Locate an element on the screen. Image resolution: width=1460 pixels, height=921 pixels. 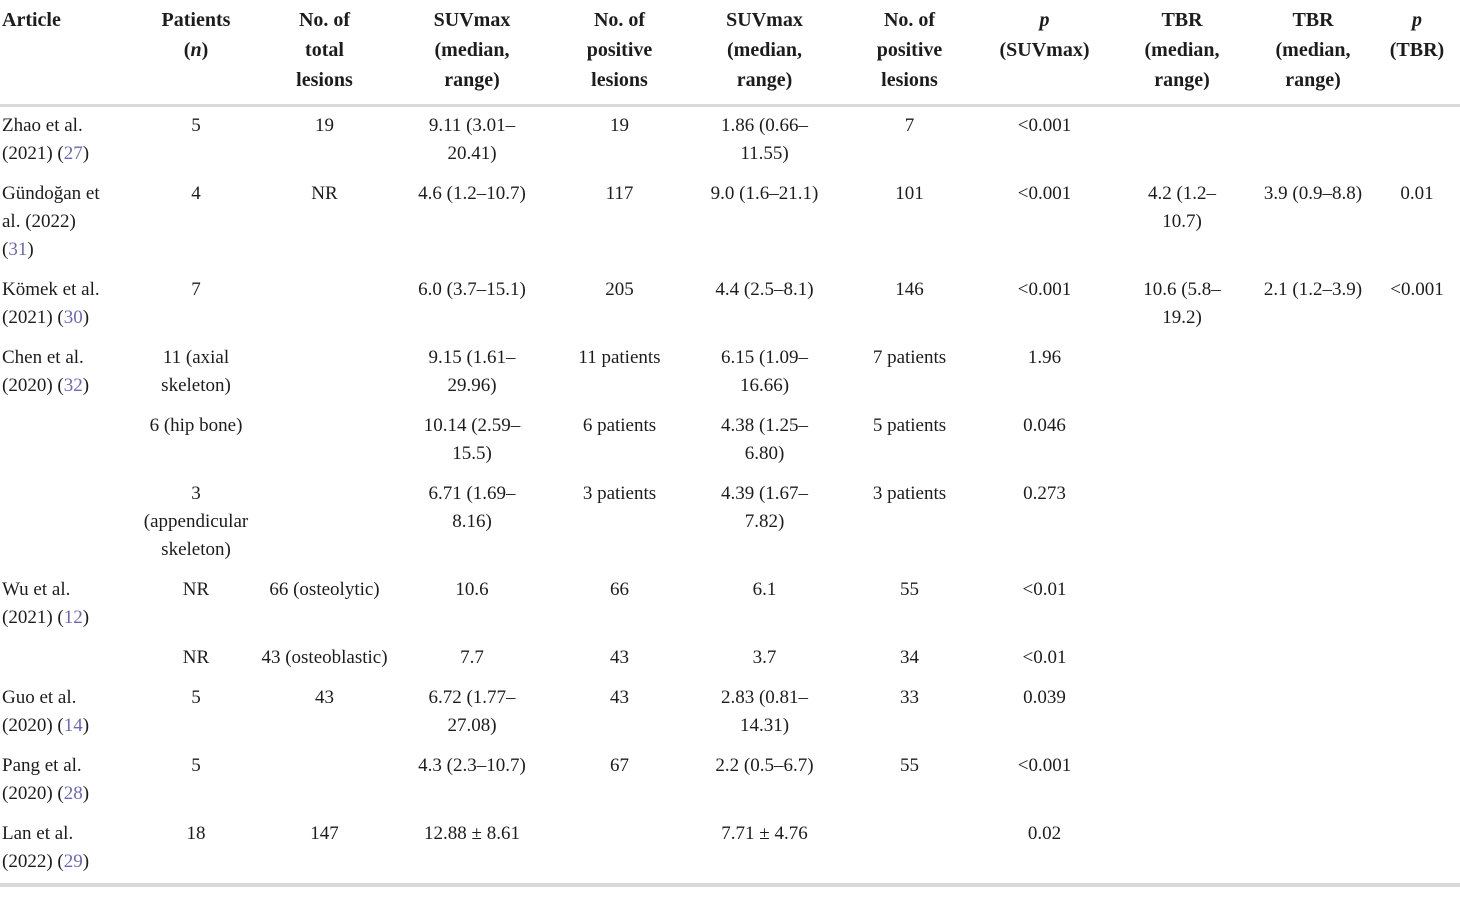
cell-suvmax-1: 12.88 ± 8.61 is located at coordinates (472, 833).